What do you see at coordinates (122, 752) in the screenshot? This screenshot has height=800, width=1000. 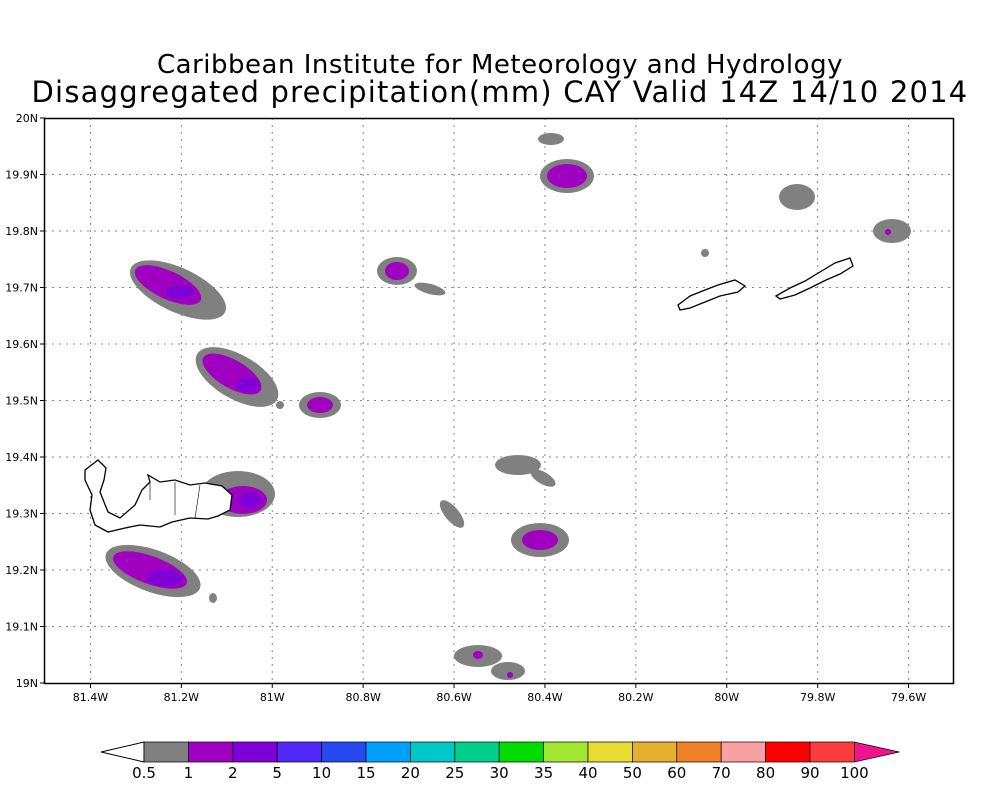 I see `colorbar-under-arrow` at bounding box center [122, 752].